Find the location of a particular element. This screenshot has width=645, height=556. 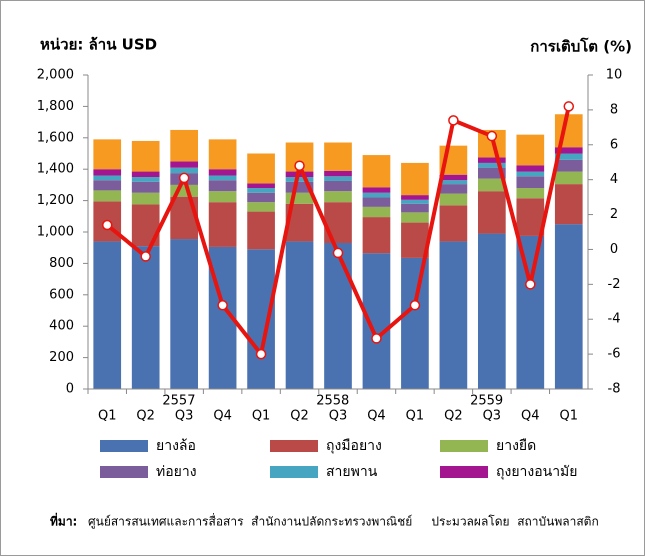

legend-label: สายพาน is located at coordinates (352, 472).